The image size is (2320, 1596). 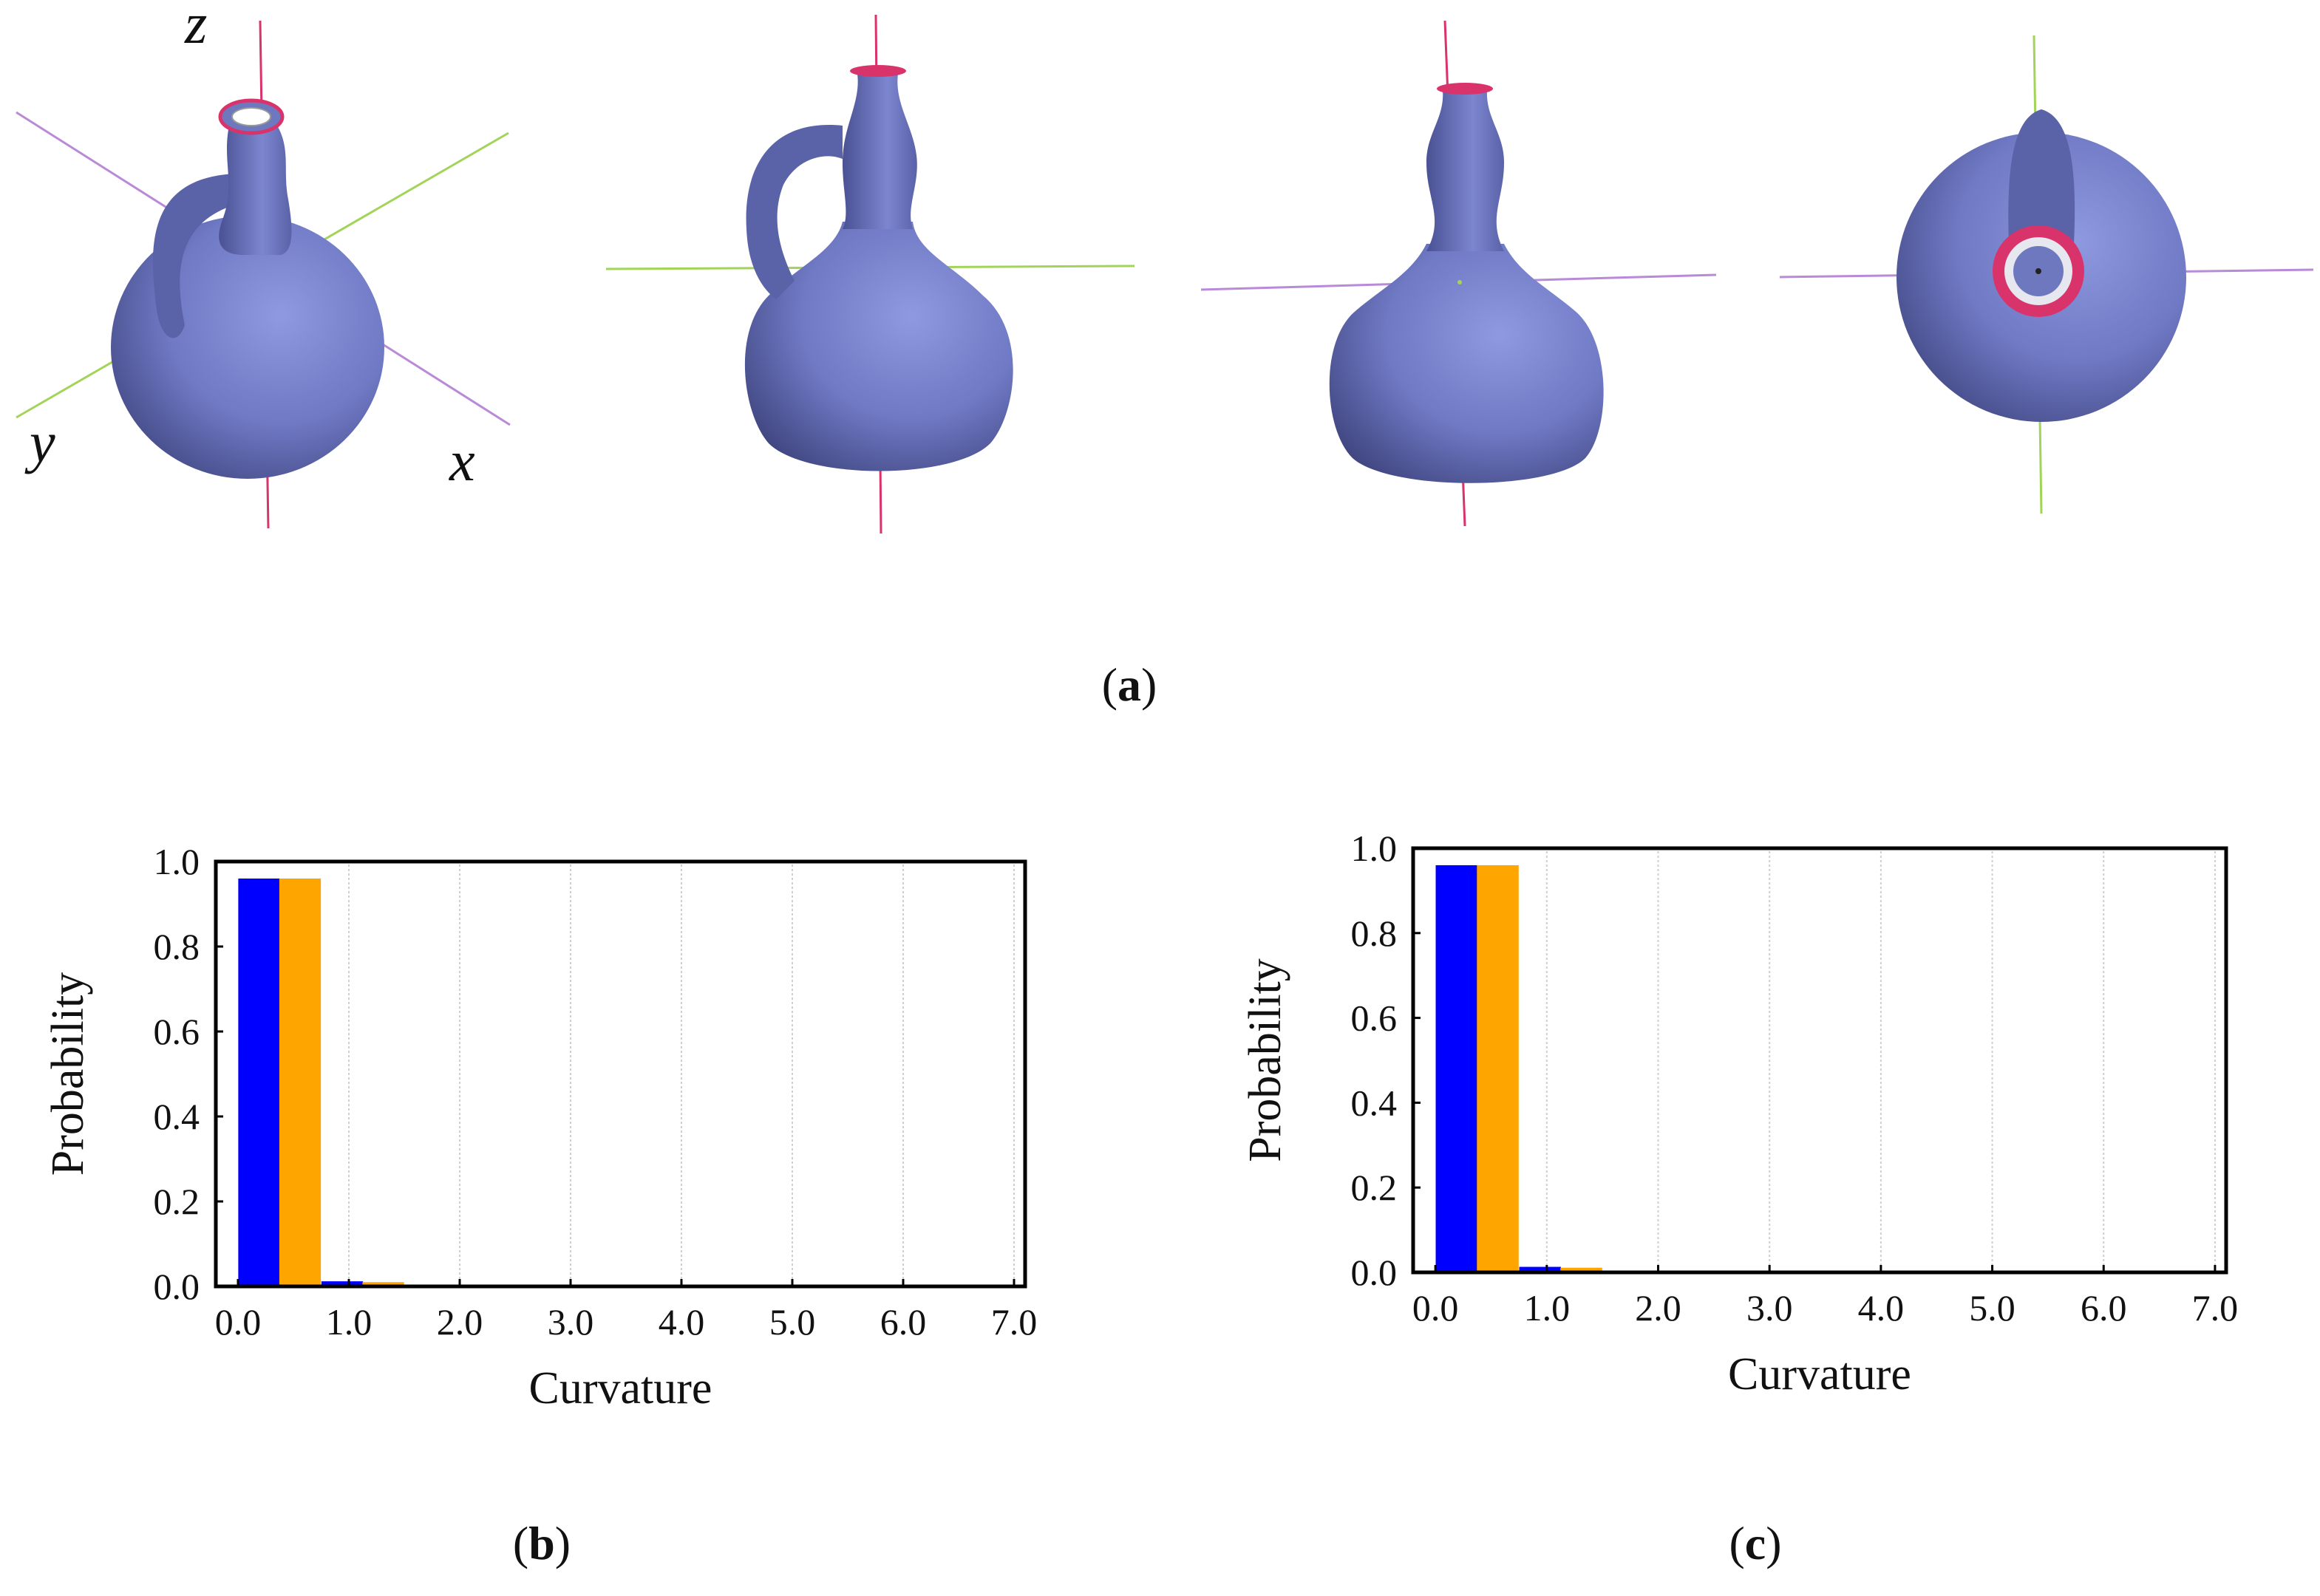 I want to click on panel-label-c: (c), so click(x=1755, y=1543).